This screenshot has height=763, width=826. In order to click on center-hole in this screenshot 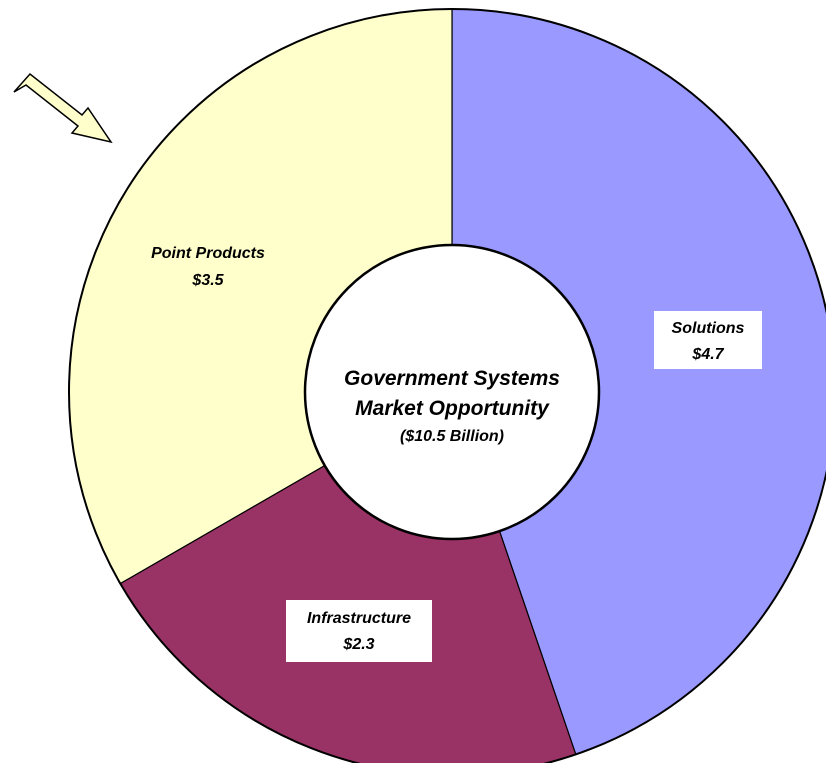, I will do `click(452, 392)`.